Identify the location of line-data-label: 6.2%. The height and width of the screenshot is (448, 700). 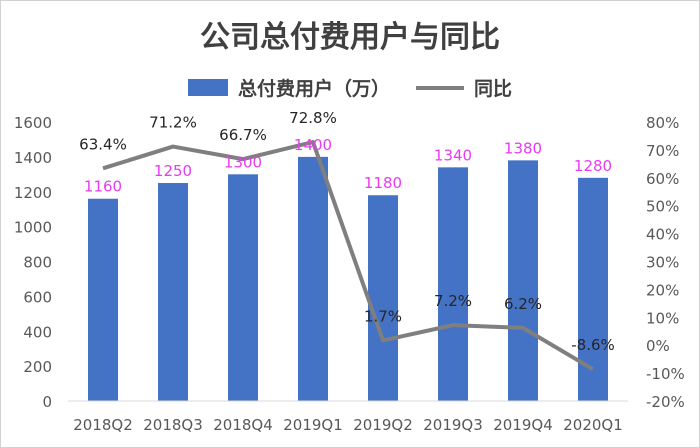
(523, 304).